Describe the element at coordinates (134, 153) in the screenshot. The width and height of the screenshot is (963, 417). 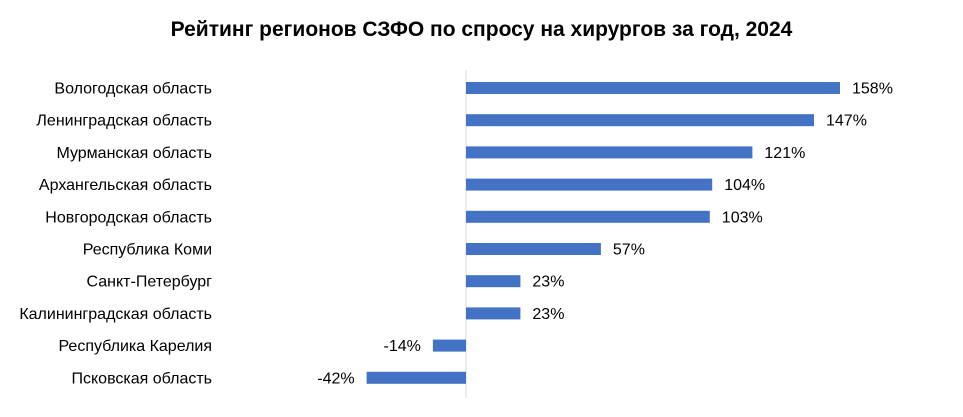
I see `category-label: Мурманская область` at that location.